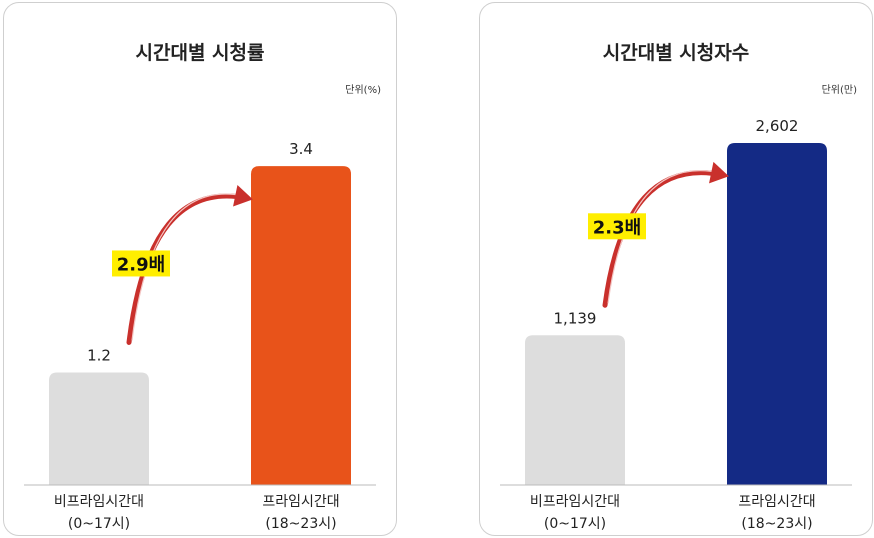 The image size is (874, 538). I want to click on value-label: 1,139, so click(575, 318).